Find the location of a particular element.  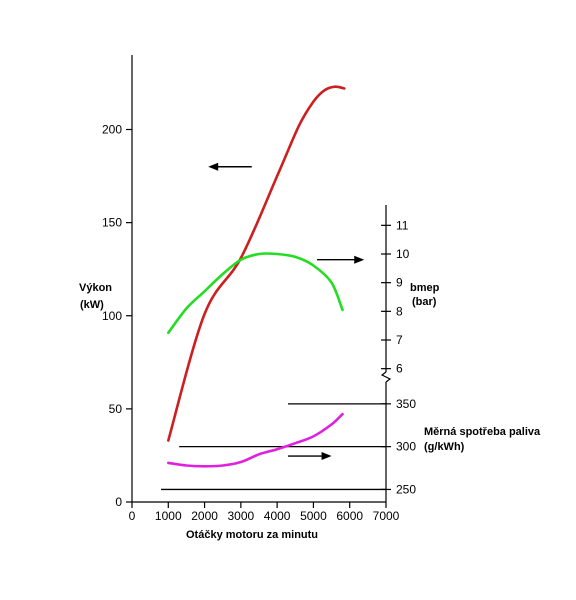

direction-arrows is located at coordinates (286, 311).